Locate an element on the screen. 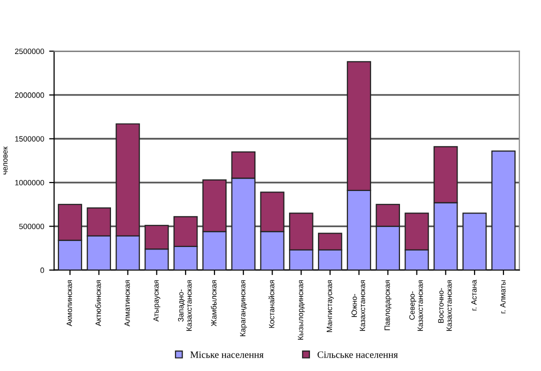  legend-label: Сільське населення is located at coordinates (358, 354).